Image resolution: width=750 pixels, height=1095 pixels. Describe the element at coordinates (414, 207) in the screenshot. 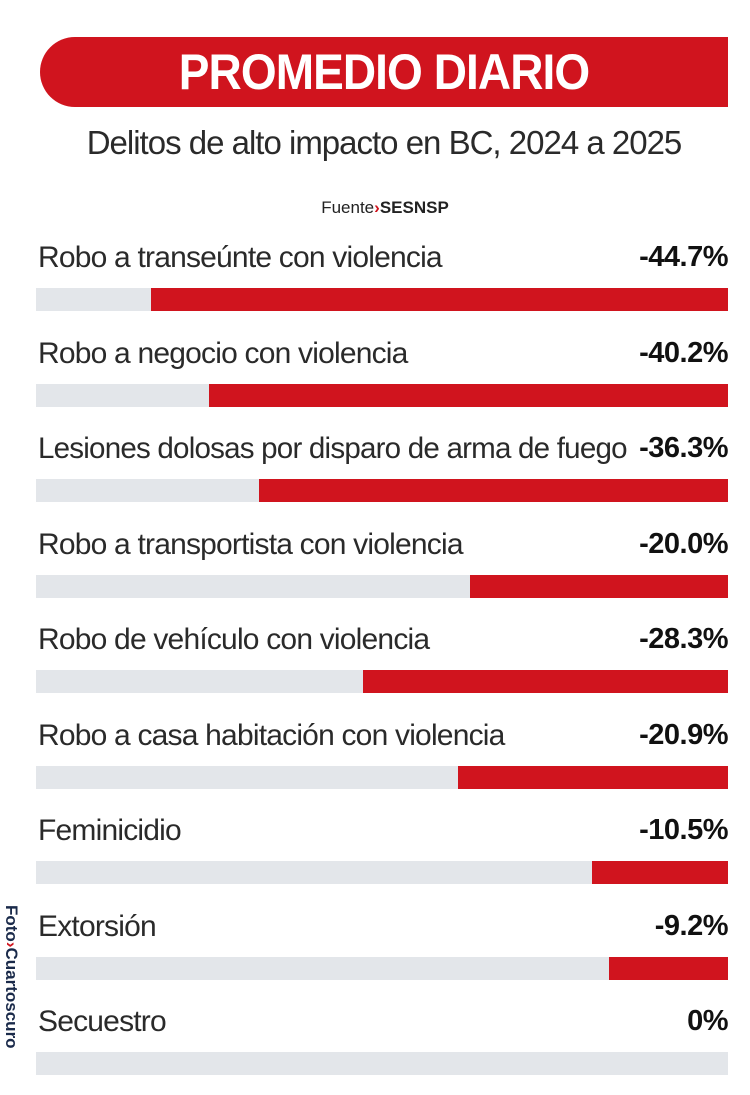

I see `source-org: SESNSP` at that location.